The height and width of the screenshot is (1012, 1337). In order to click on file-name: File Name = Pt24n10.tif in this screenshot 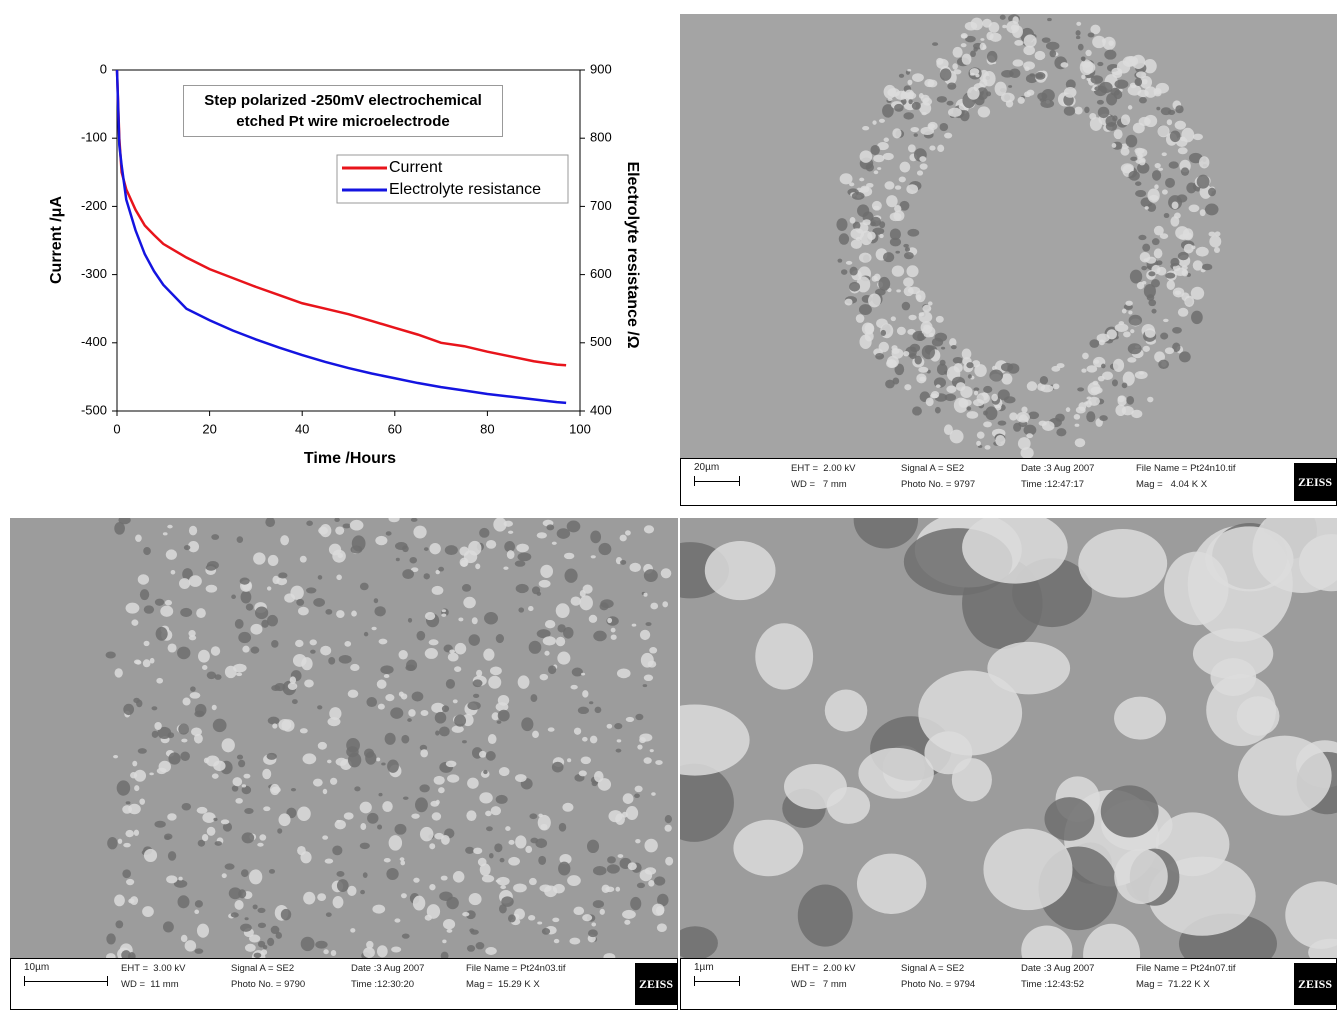, I will do `click(1186, 468)`.